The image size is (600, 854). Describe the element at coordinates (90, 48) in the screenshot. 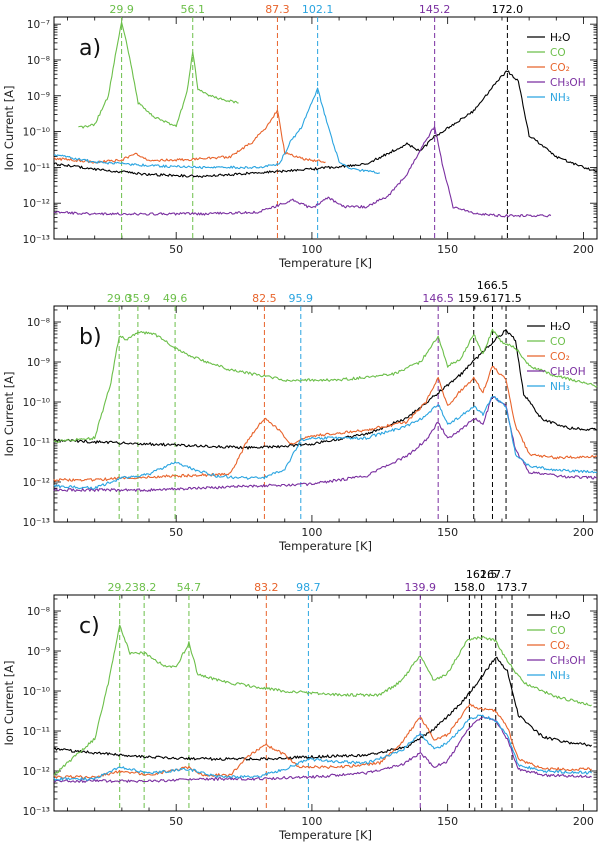

I see `panel-label: a)` at that location.